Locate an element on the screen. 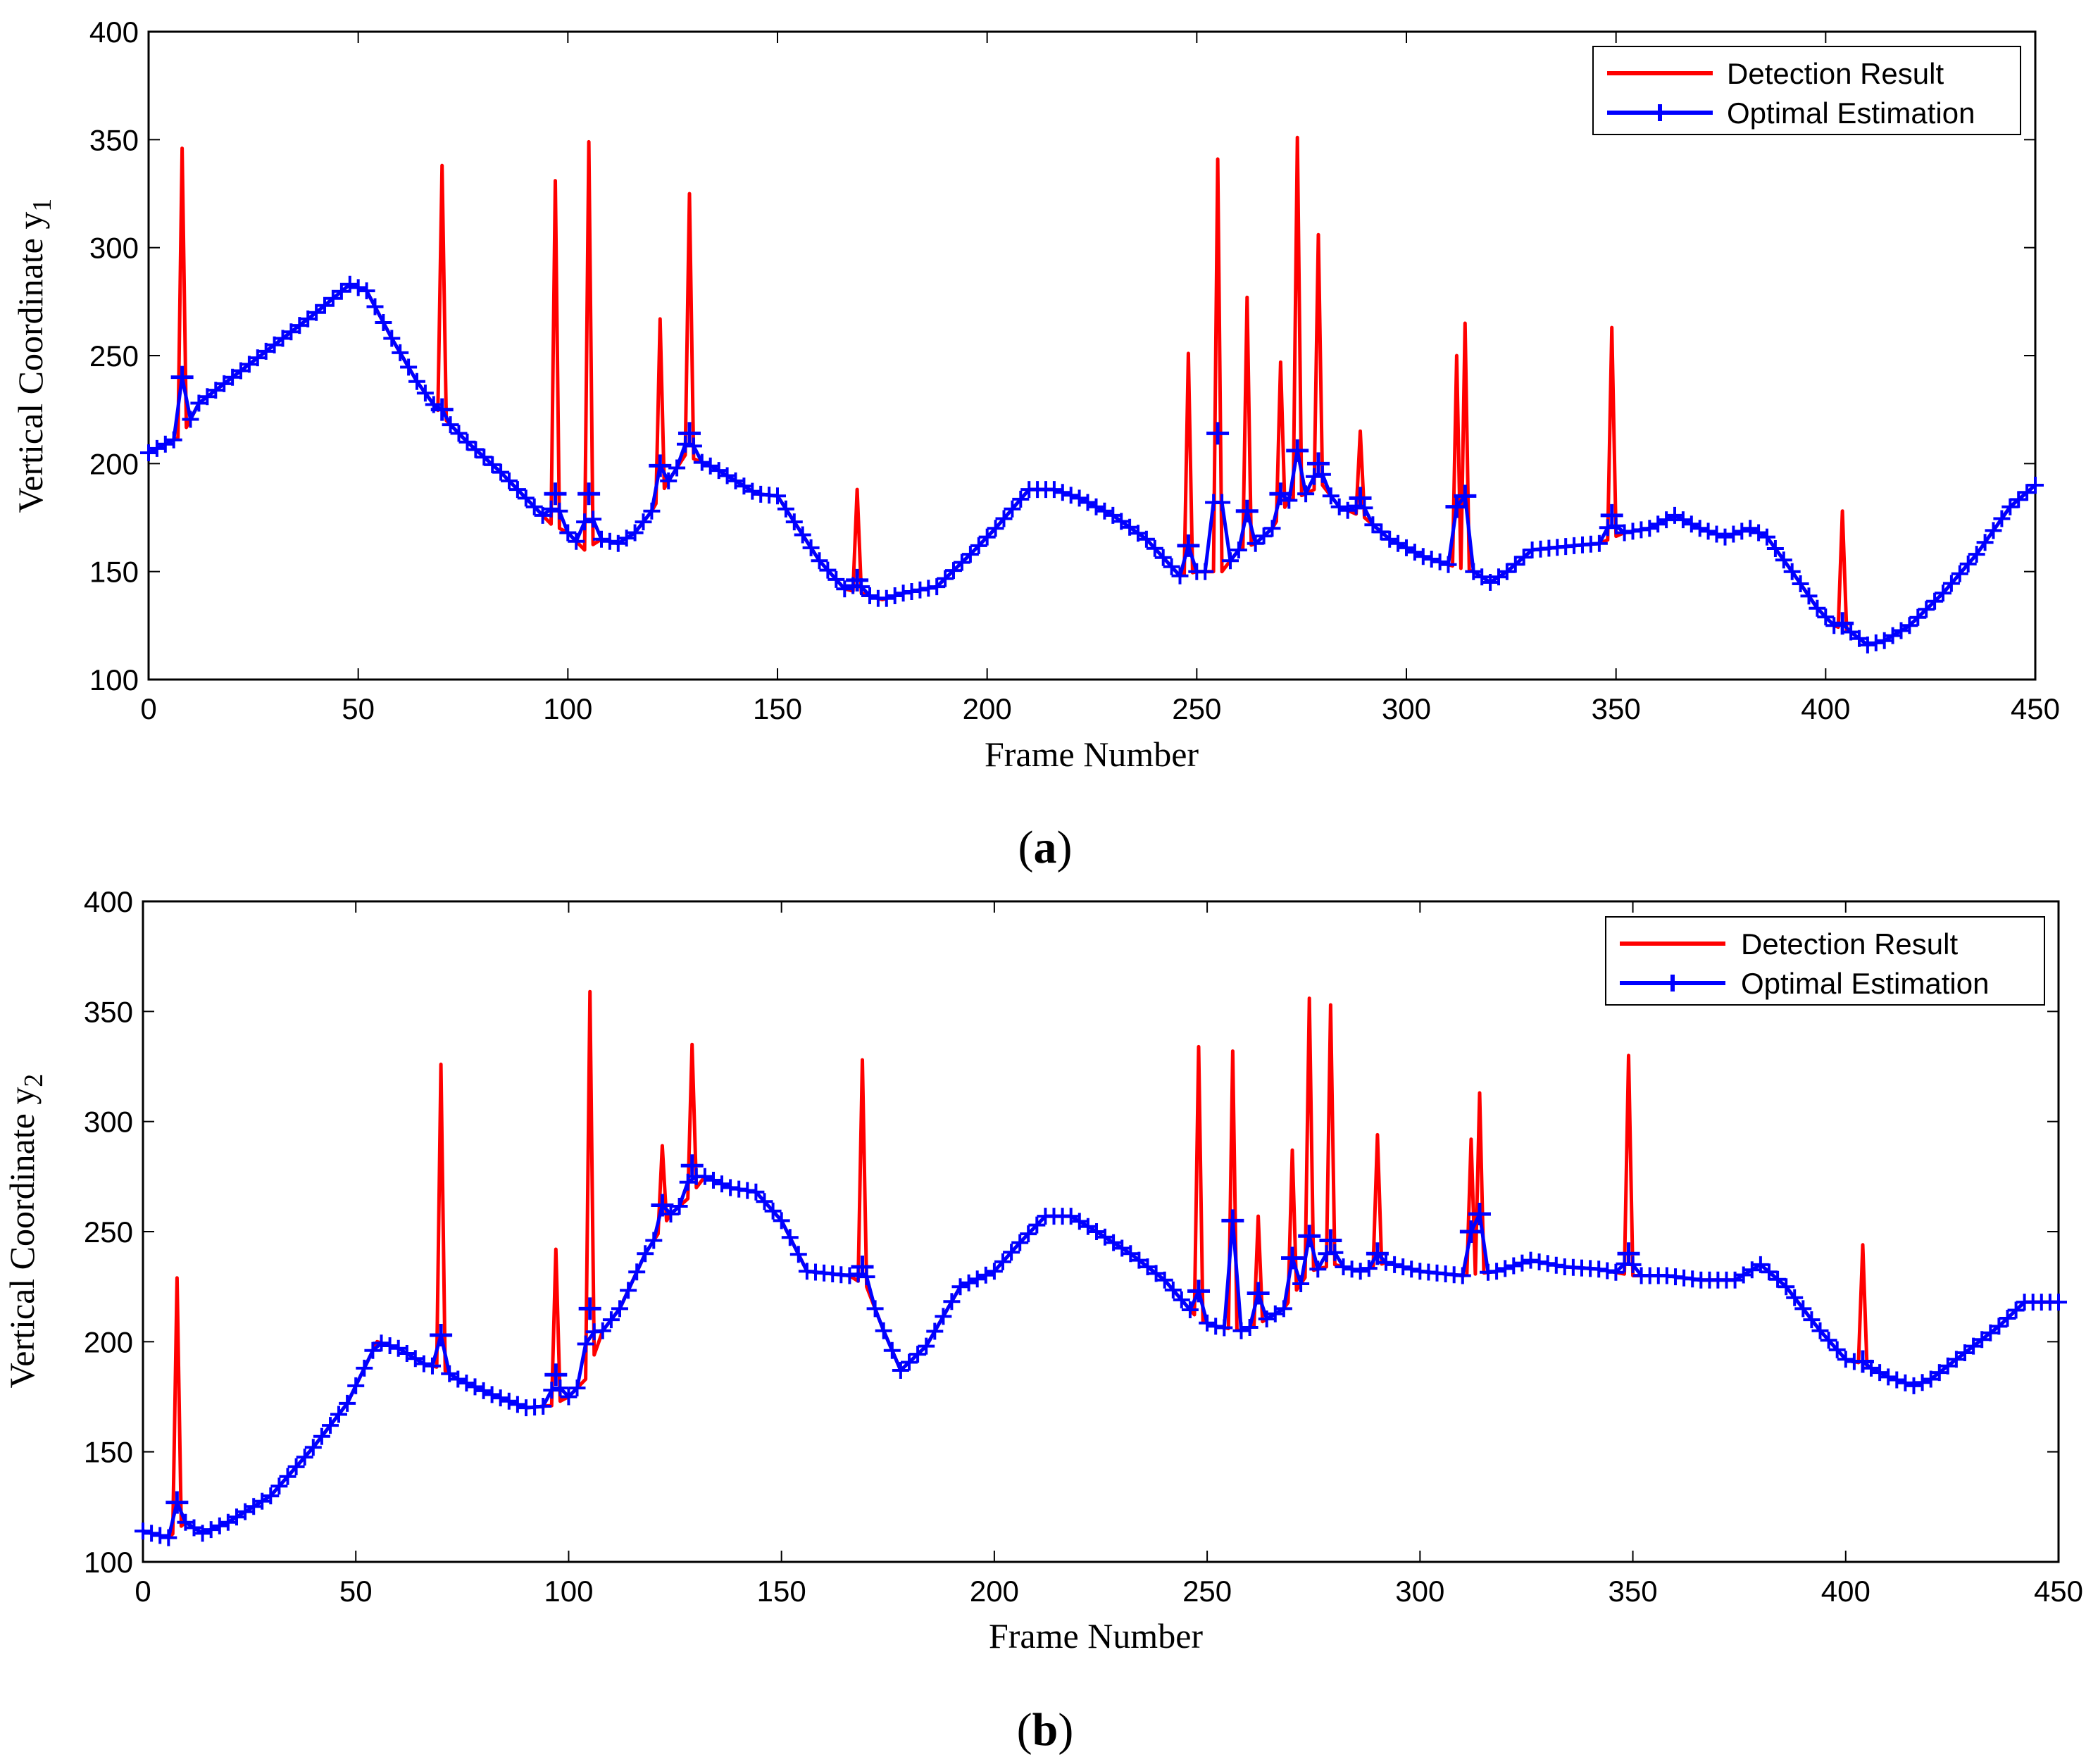 The image size is (2086, 1764). legend-b: Detection Result Optimal Estimation is located at coordinates (1825, 961).